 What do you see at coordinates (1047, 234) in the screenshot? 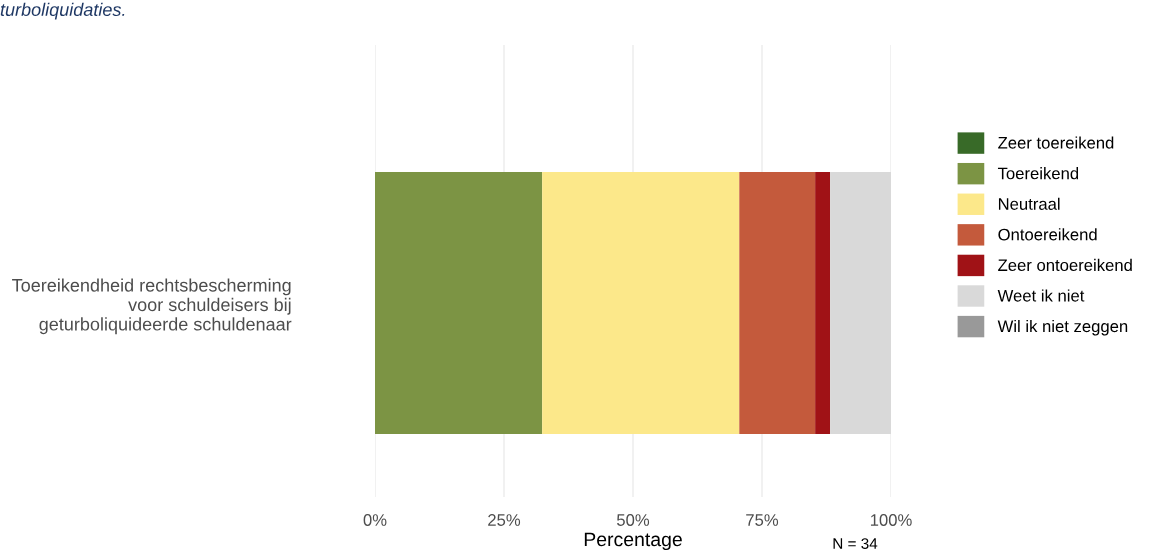
I see `legend-label: Ontoereikend` at bounding box center [1047, 234].